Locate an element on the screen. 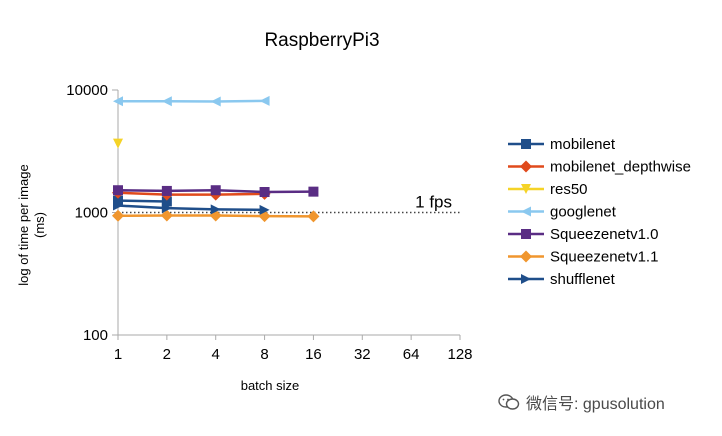  legend-label: mobilenet_depthwise is located at coordinates (620, 167).